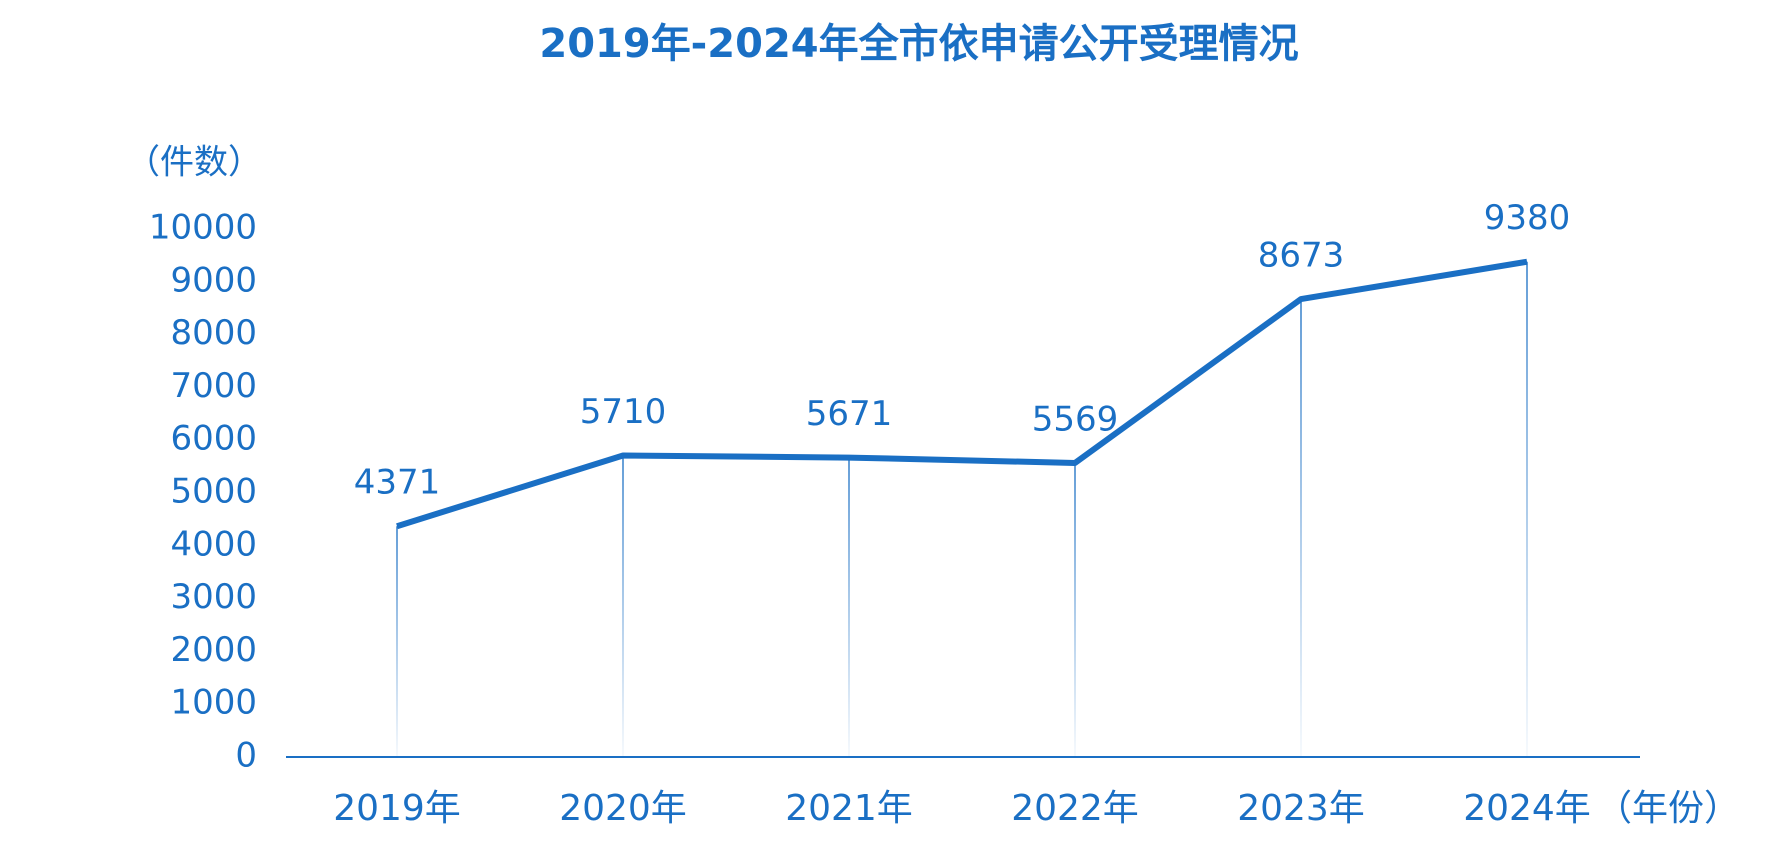 The image size is (1785, 857). I want to click on y-axis-label: （件数）, so click(194, 163).